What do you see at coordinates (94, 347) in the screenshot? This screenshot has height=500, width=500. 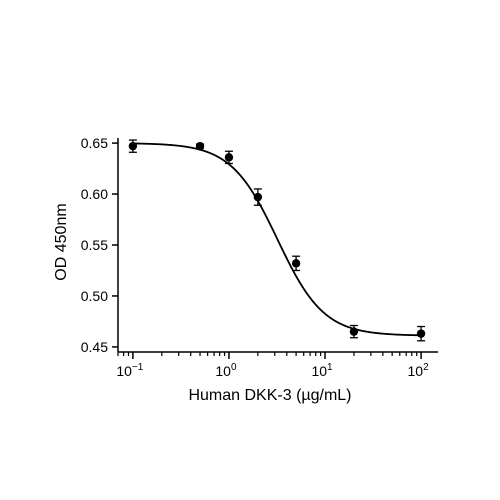 I see `y-tick-label: 0.45` at bounding box center [94, 347].